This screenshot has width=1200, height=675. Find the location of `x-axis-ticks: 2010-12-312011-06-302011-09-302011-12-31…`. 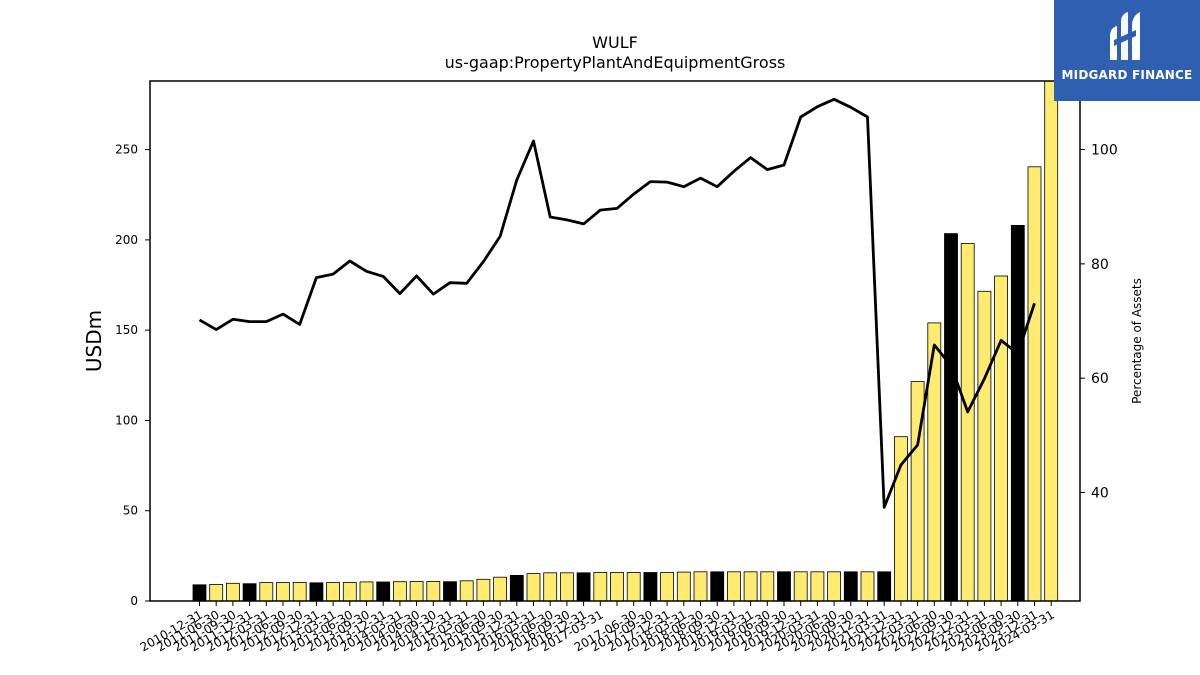

x-axis-ticks: 2010-12-312011-06-302011-09-302011-12-31… is located at coordinates (597, 627).